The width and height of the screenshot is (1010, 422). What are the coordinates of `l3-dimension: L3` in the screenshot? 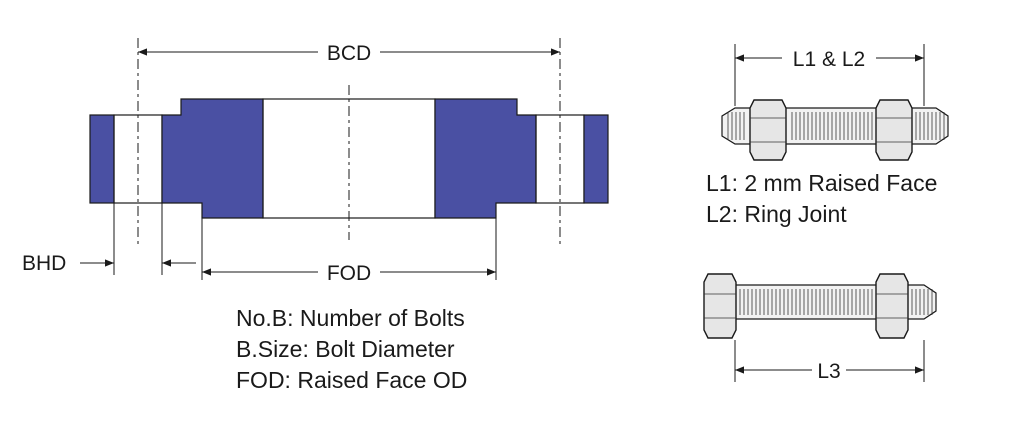 It's located at (829, 361).